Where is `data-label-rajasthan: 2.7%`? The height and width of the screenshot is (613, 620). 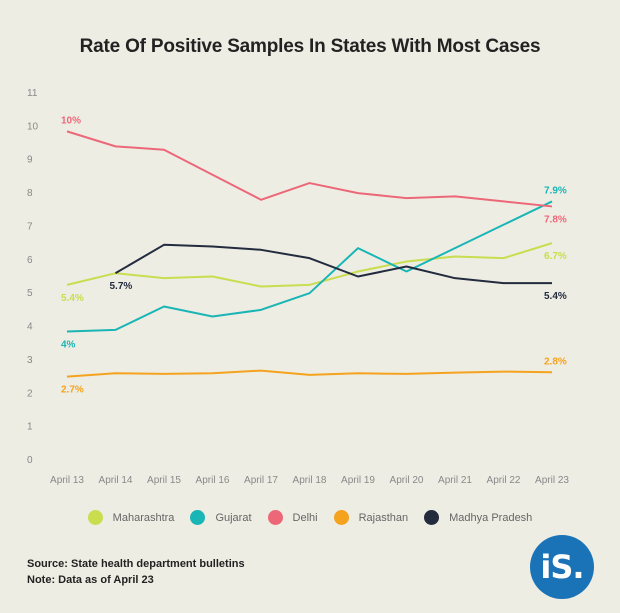 data-label-rajasthan: 2.7% is located at coordinates (72, 390).